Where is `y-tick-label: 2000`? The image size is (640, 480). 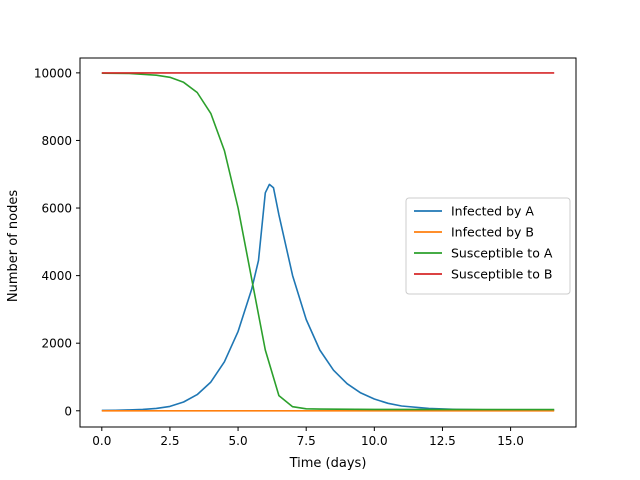 y-tick-label: 2000 is located at coordinates (56, 344).